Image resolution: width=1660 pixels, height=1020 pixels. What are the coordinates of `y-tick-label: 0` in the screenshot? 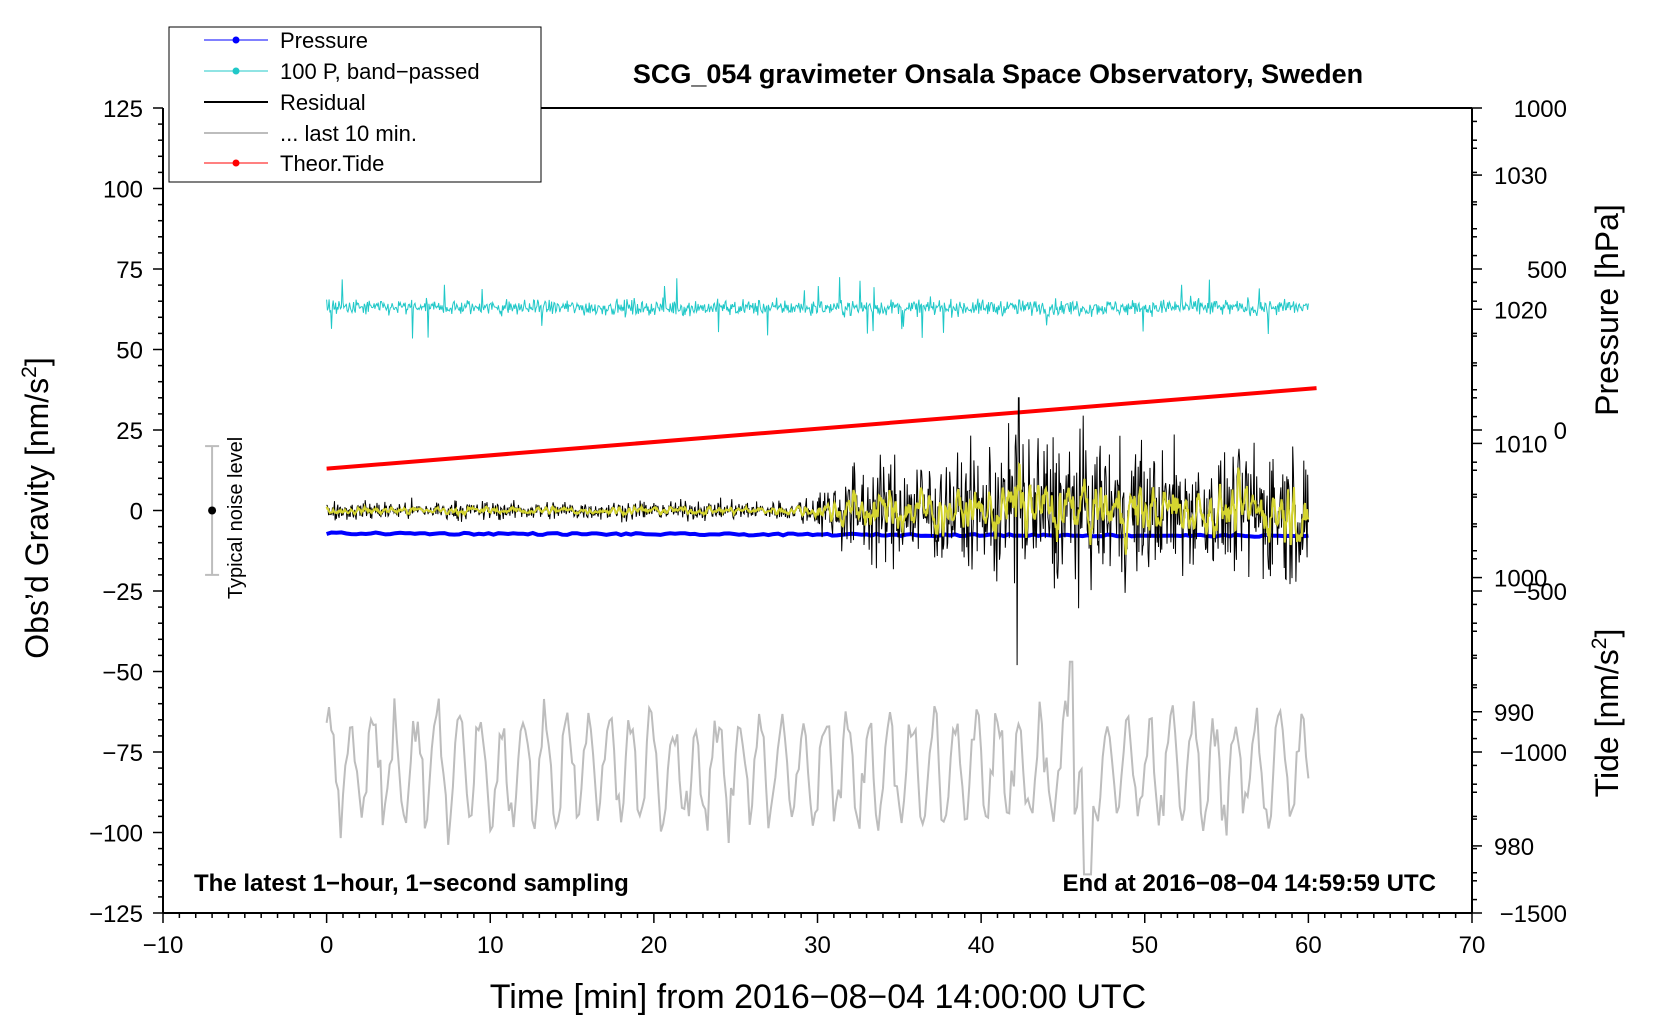 It's located at (136, 512).